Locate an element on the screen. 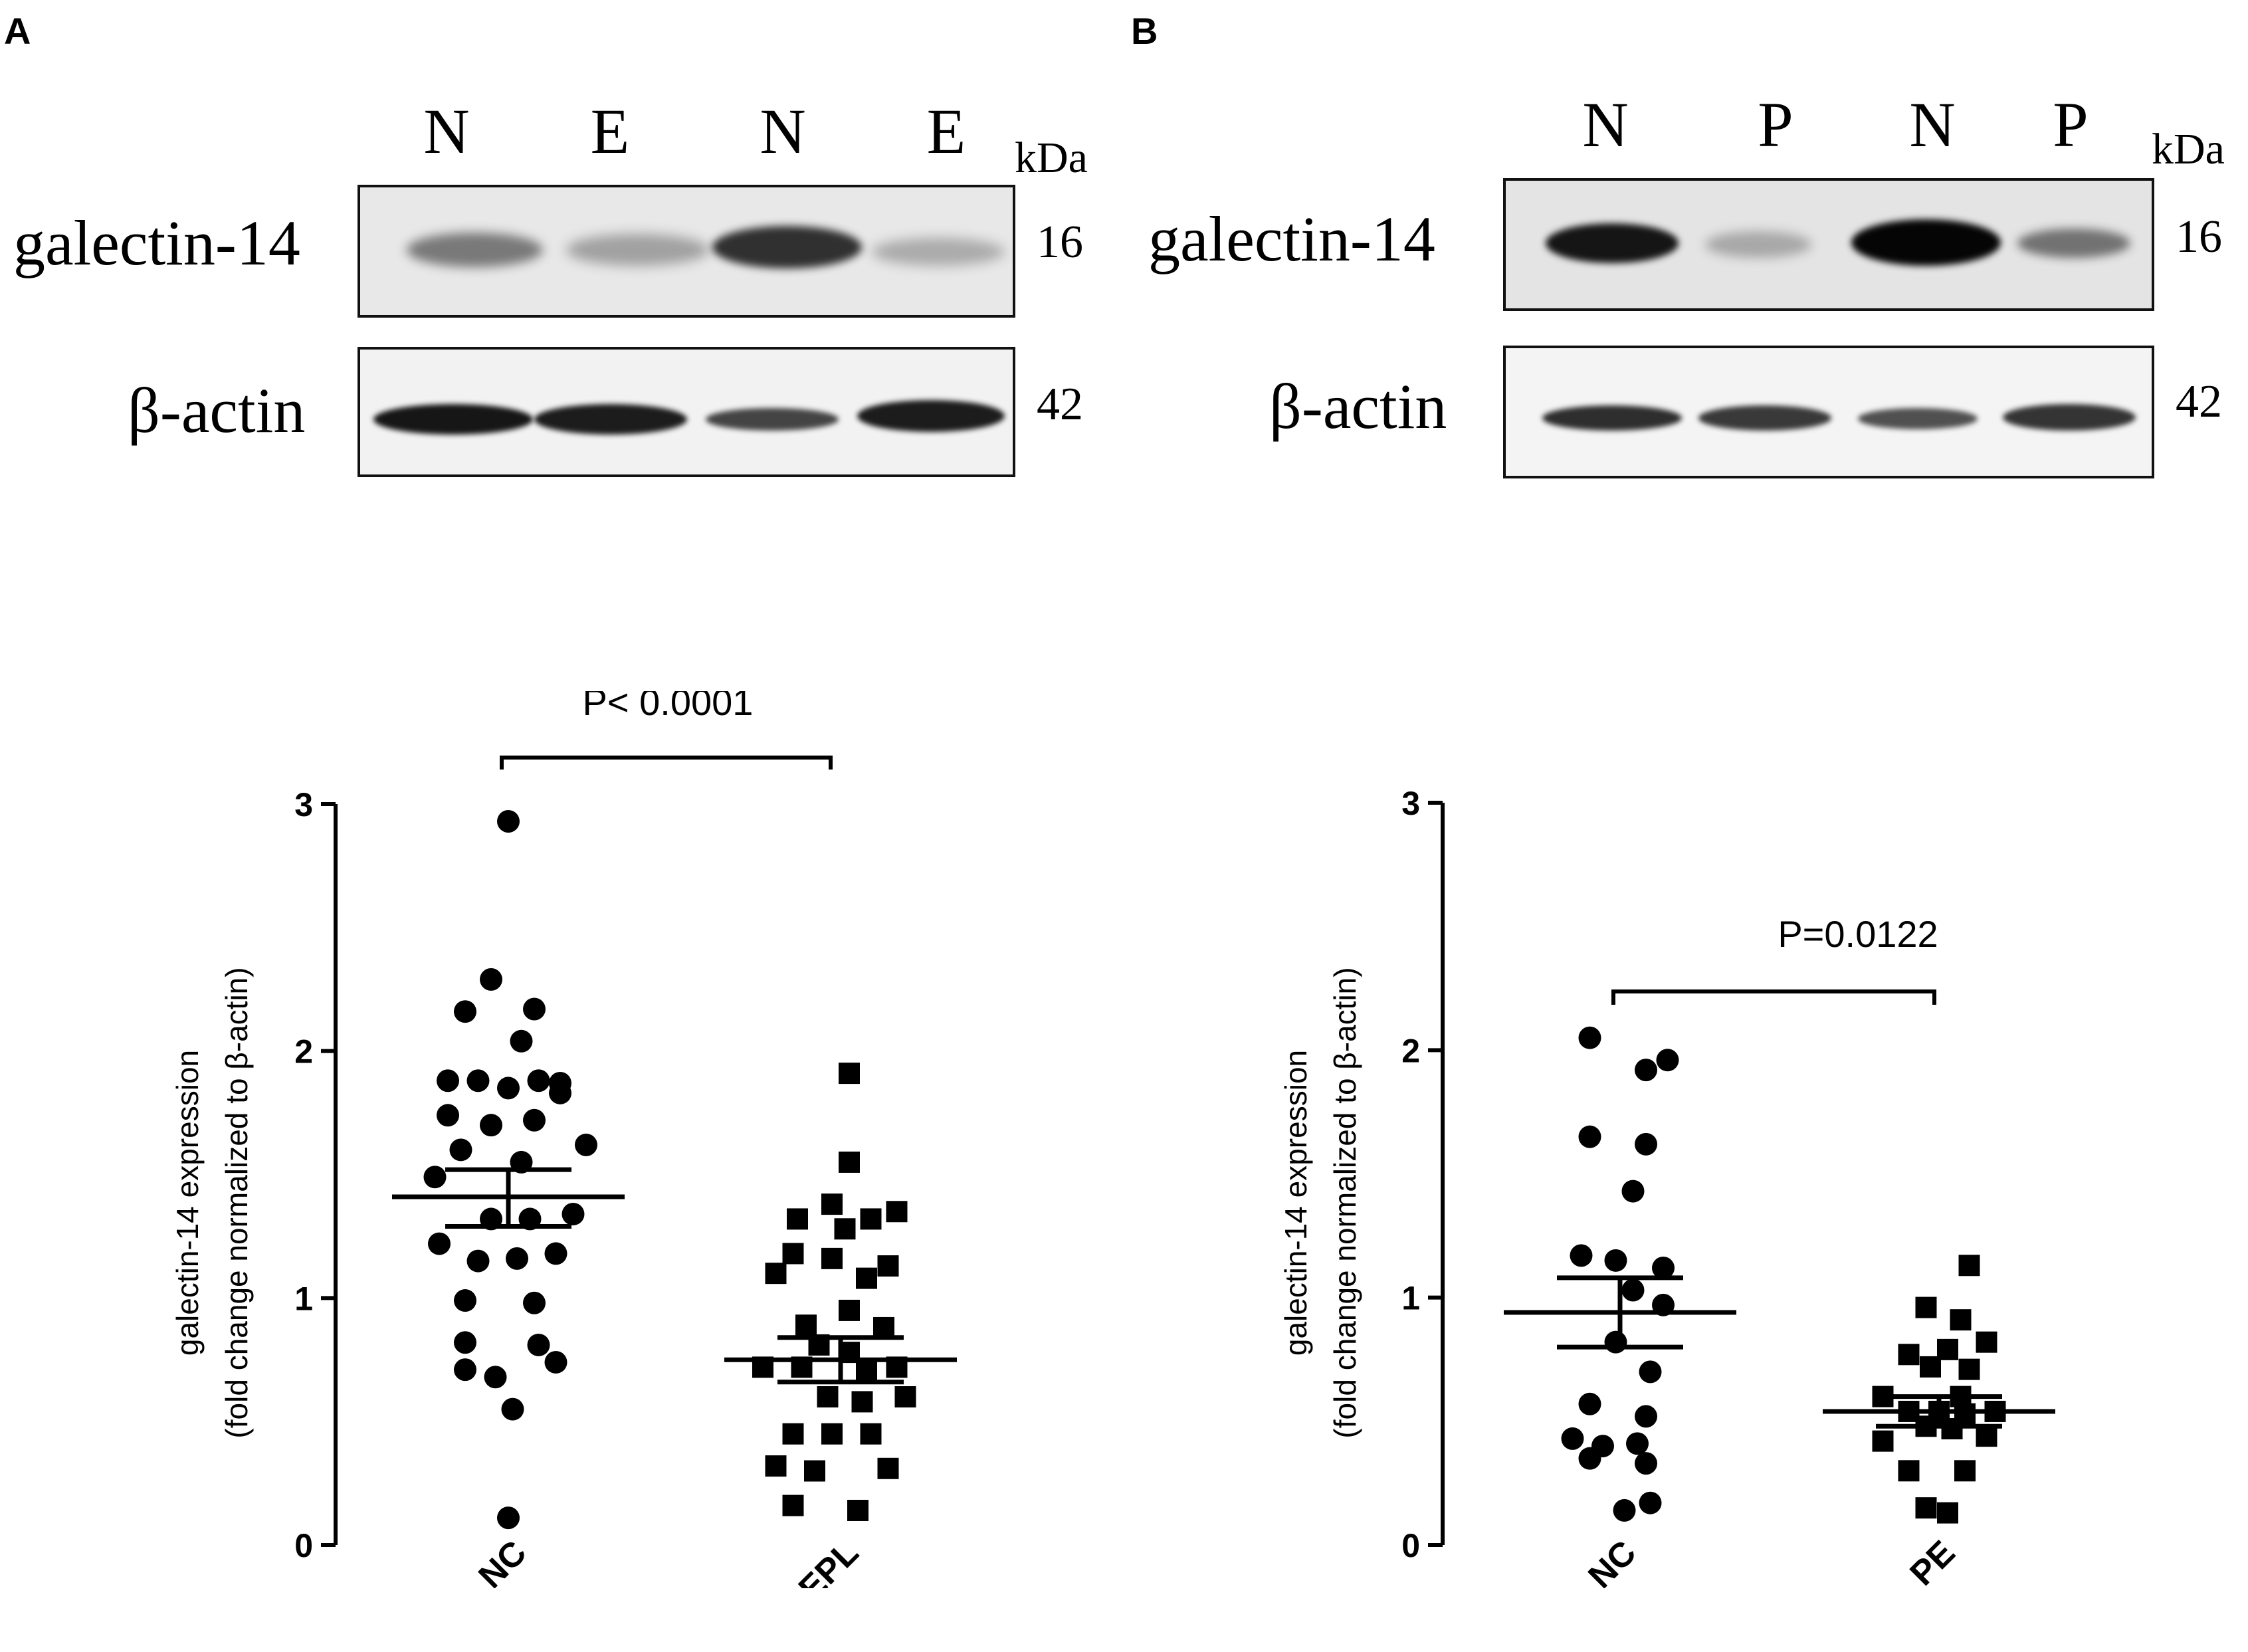 The width and height of the screenshot is (2248, 1652). mw-marker: 16 is located at coordinates (1060, 243).